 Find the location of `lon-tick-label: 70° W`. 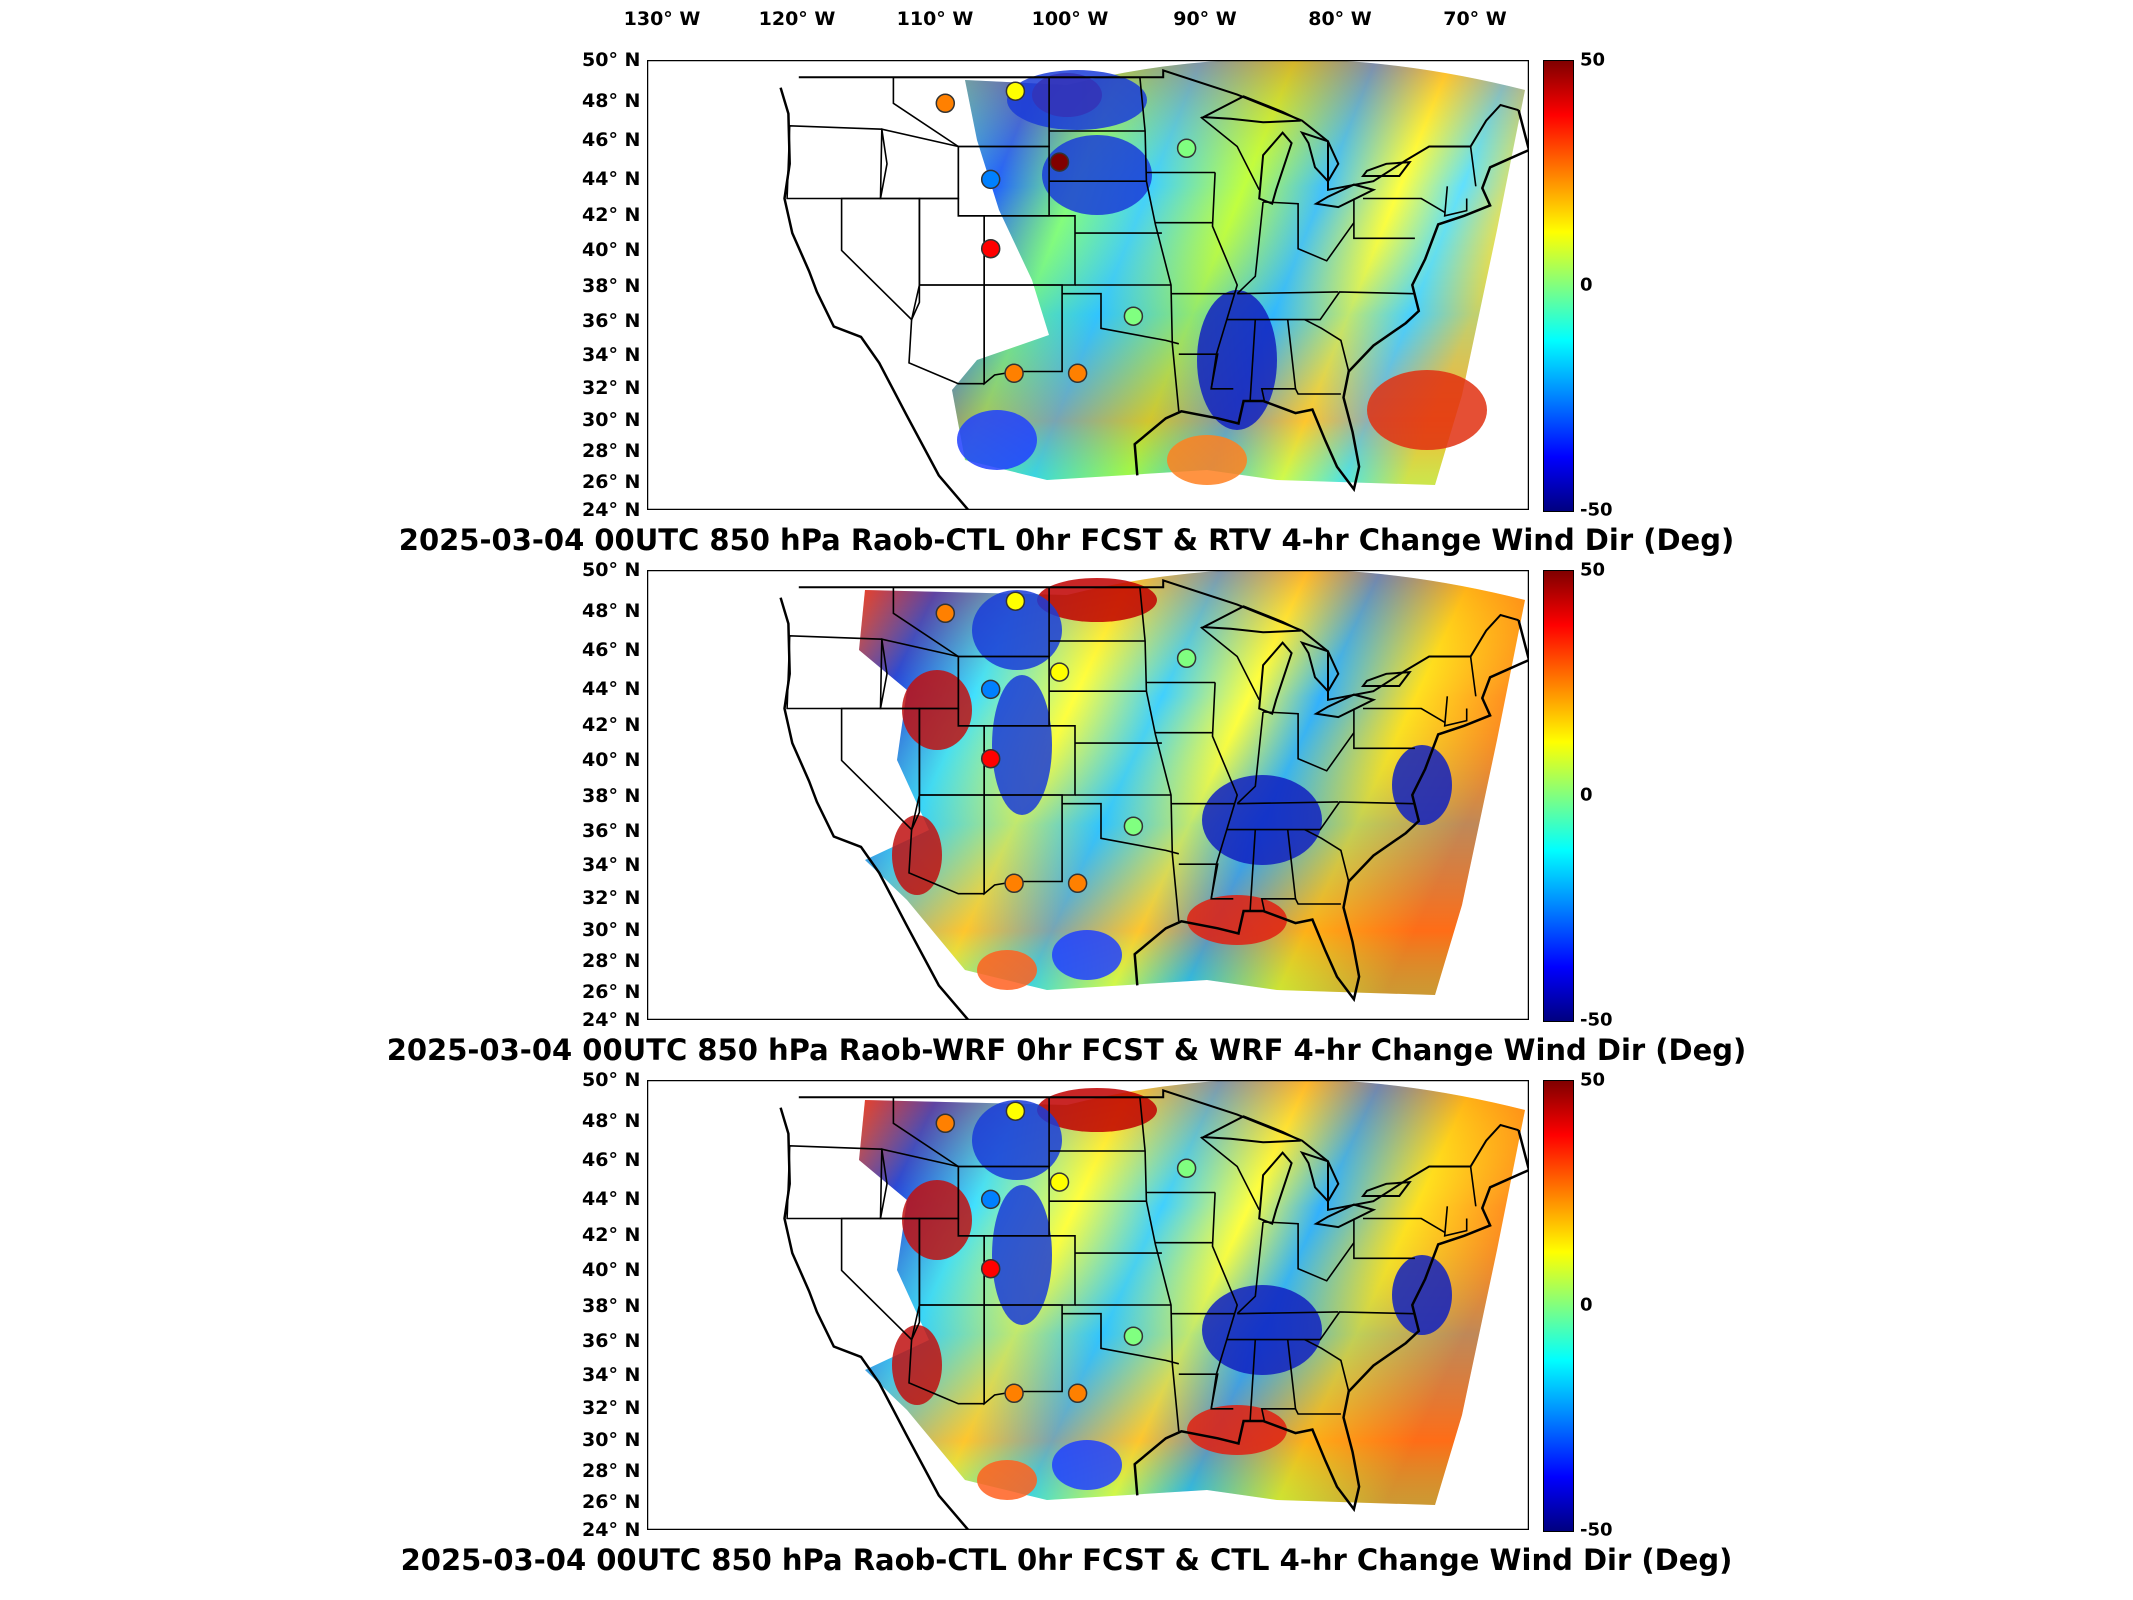

lon-tick-label: 70° W is located at coordinates (1475, 19).